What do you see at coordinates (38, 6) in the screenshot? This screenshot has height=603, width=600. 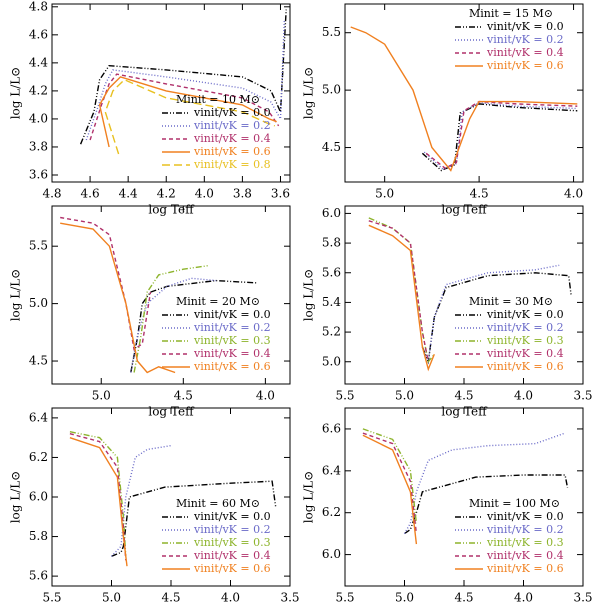 I see `y-tick-label: 4.8` at bounding box center [38, 6].